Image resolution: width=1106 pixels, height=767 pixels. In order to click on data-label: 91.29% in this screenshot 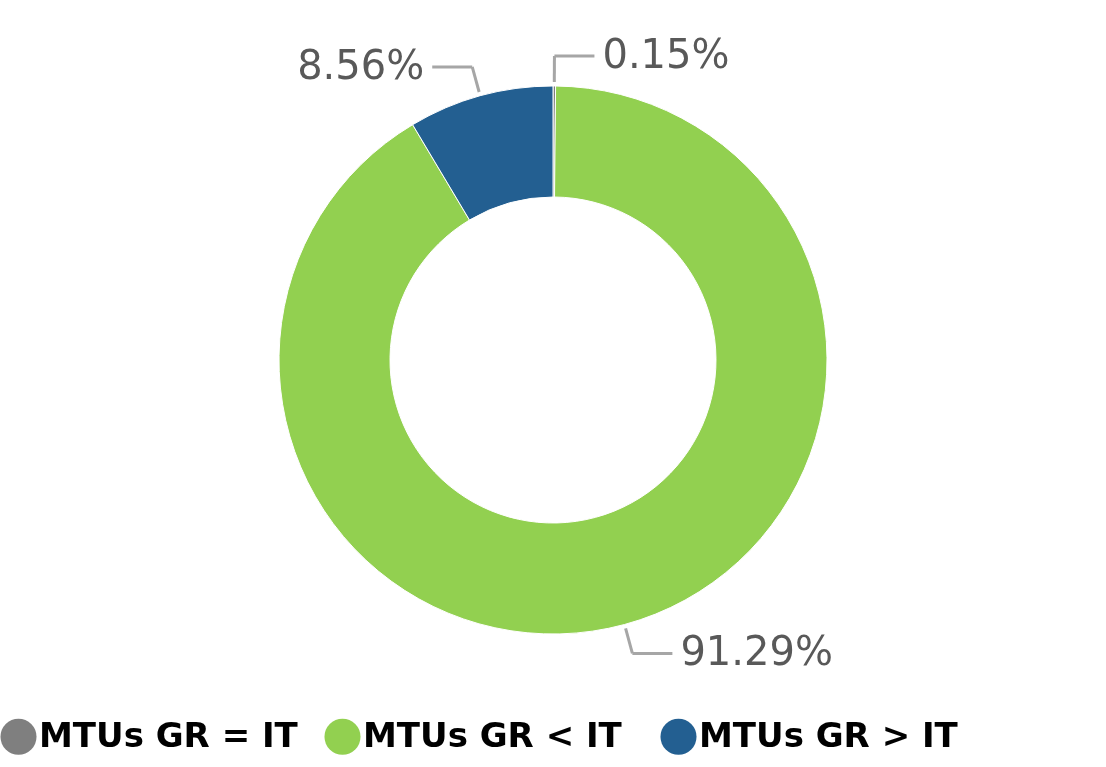, I will do `click(756, 651)`.